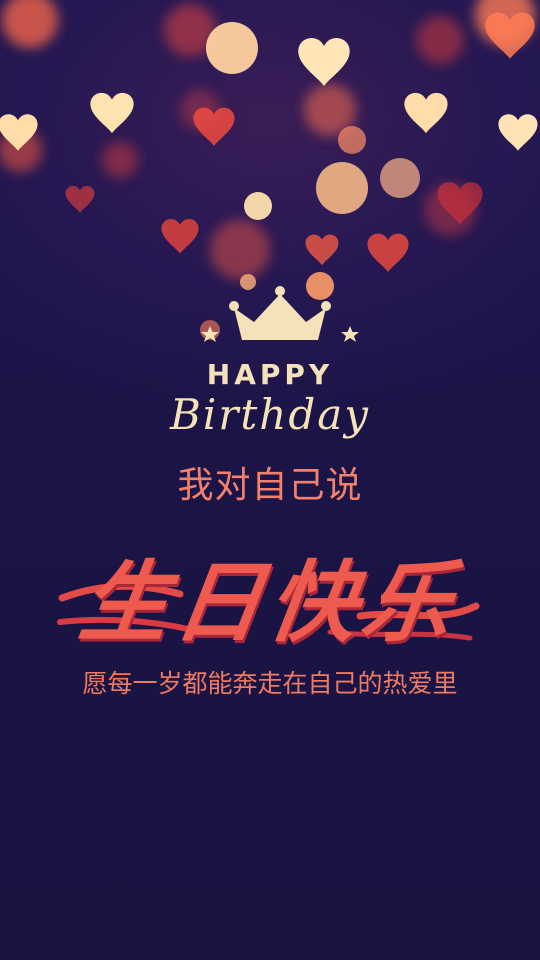 The image size is (540, 960). Describe the element at coordinates (270, 374) in the screenshot. I see `happy-text: HAPPY` at that location.